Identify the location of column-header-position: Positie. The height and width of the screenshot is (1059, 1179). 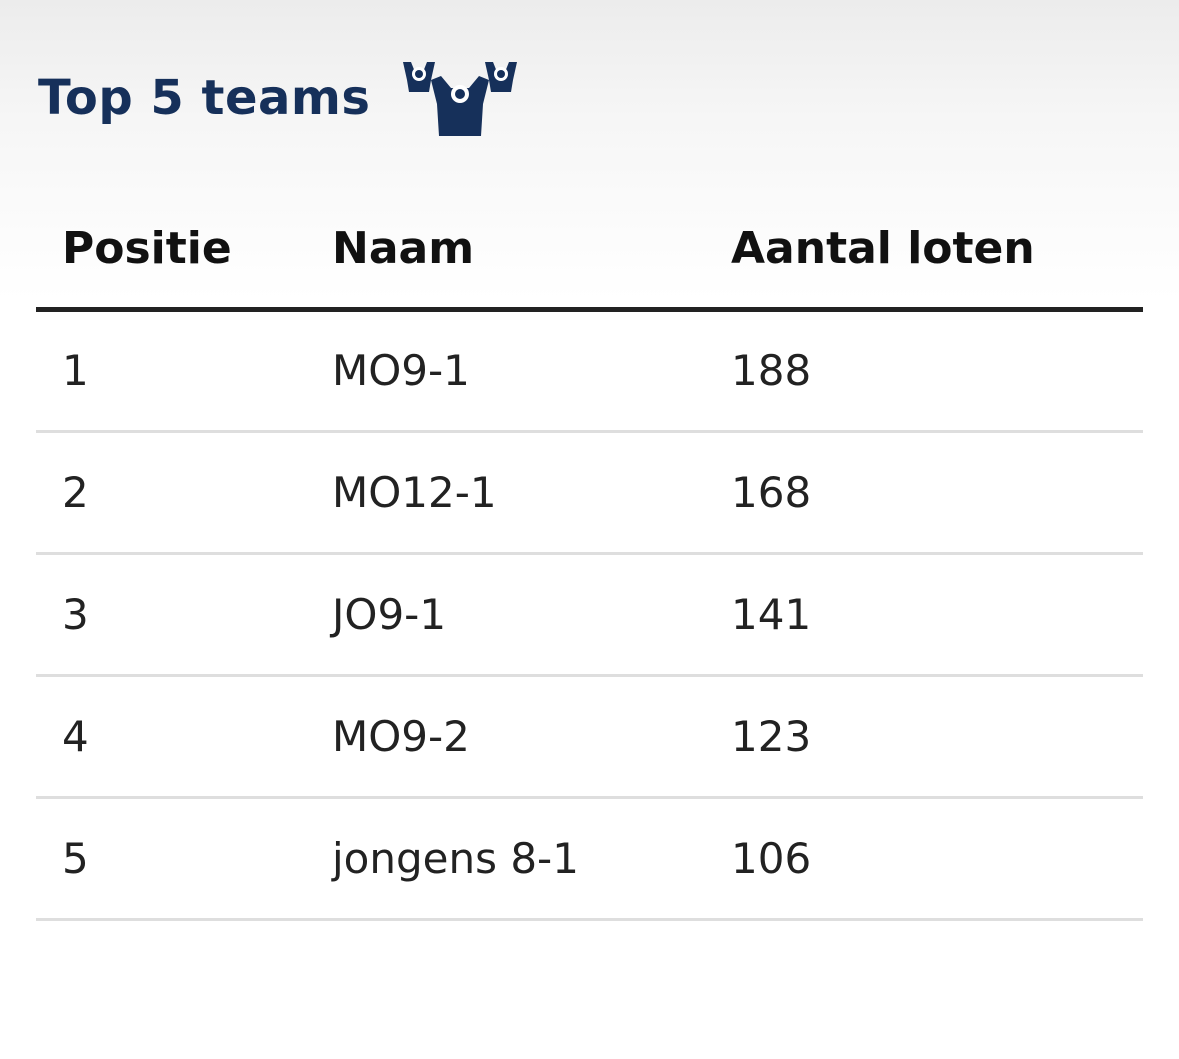
(171, 251).